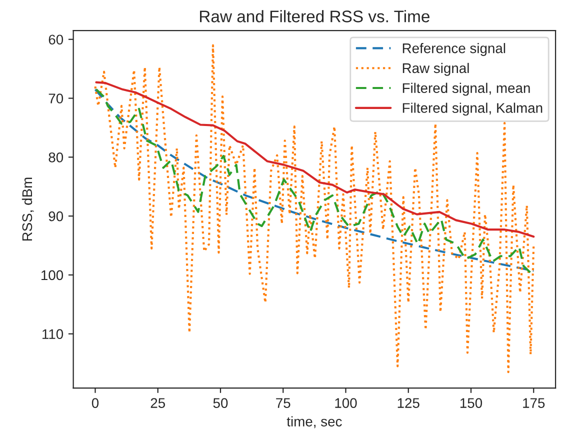  I want to click on chart-title: Raw and Filtered RSS vs. Time, so click(315, 16).